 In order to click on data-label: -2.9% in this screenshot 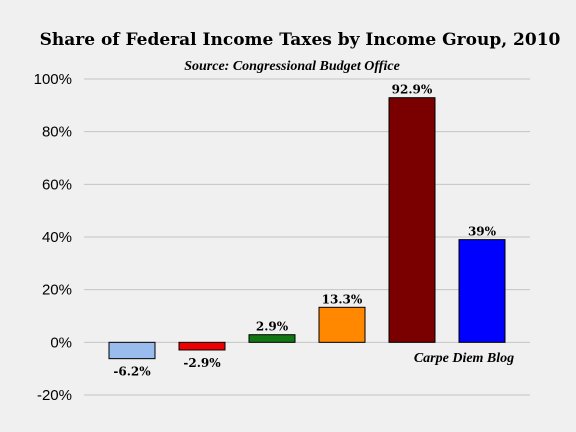, I will do `click(202, 363)`.